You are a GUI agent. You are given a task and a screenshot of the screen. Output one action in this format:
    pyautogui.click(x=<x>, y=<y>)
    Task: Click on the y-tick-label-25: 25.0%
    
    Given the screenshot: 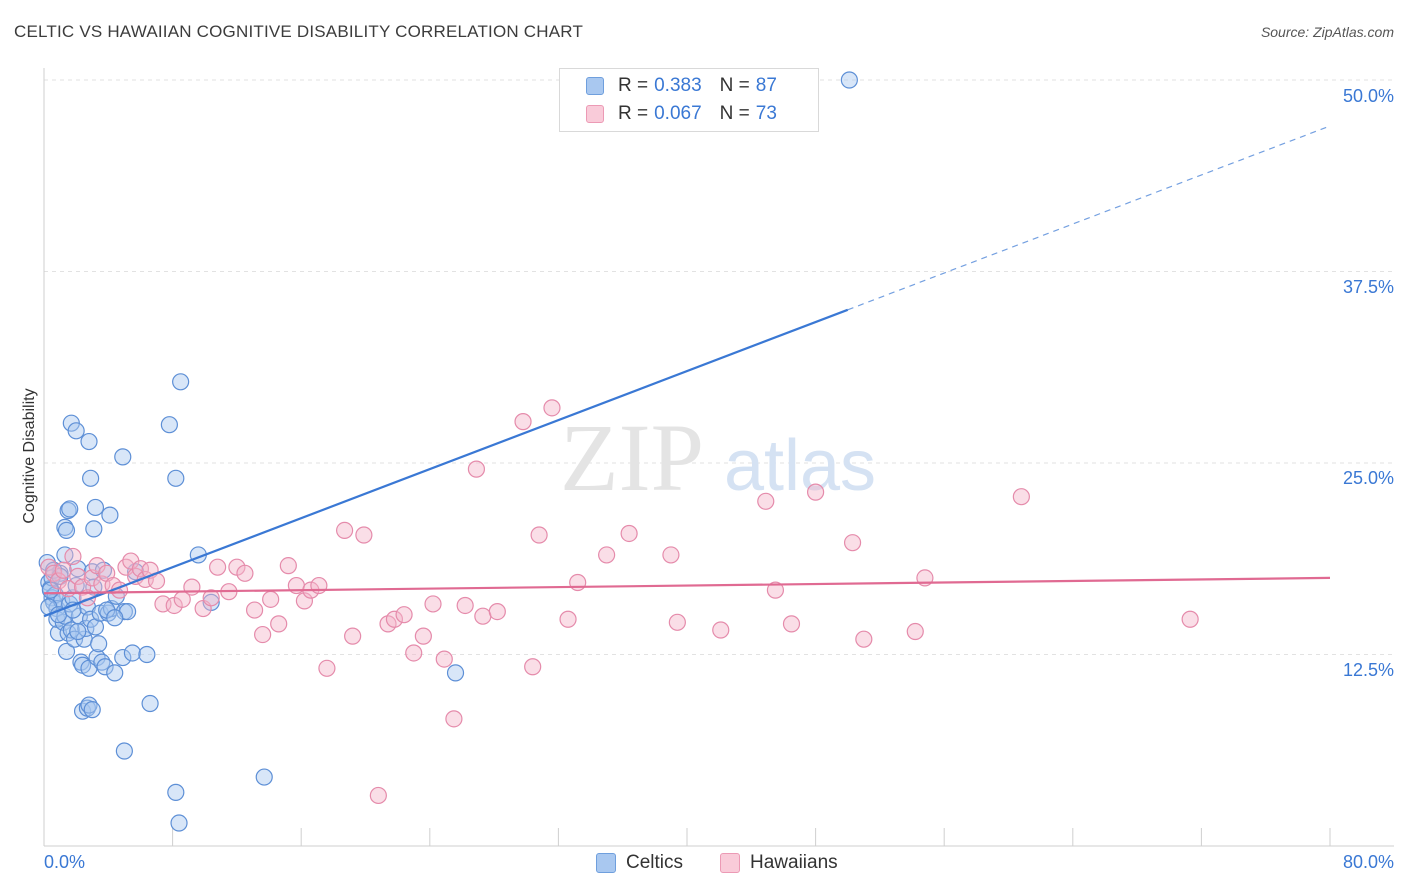 What is the action you would take?
    pyautogui.click(x=1368, y=478)
    